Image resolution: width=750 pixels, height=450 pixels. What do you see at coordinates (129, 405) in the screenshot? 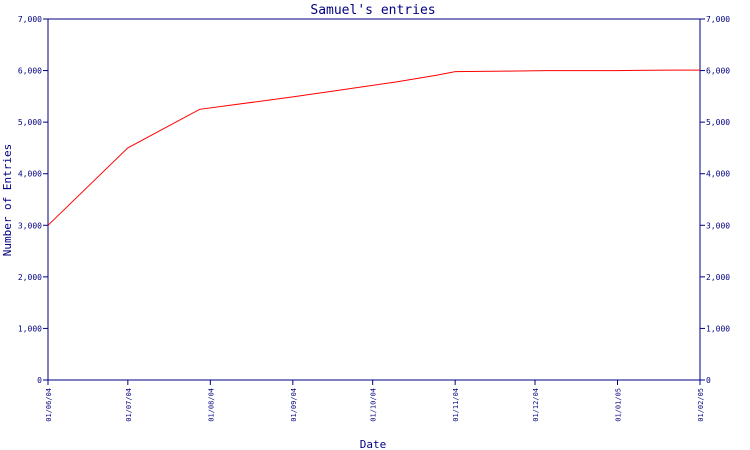
I see `x-tick-label: 01/07/04` at bounding box center [129, 405].